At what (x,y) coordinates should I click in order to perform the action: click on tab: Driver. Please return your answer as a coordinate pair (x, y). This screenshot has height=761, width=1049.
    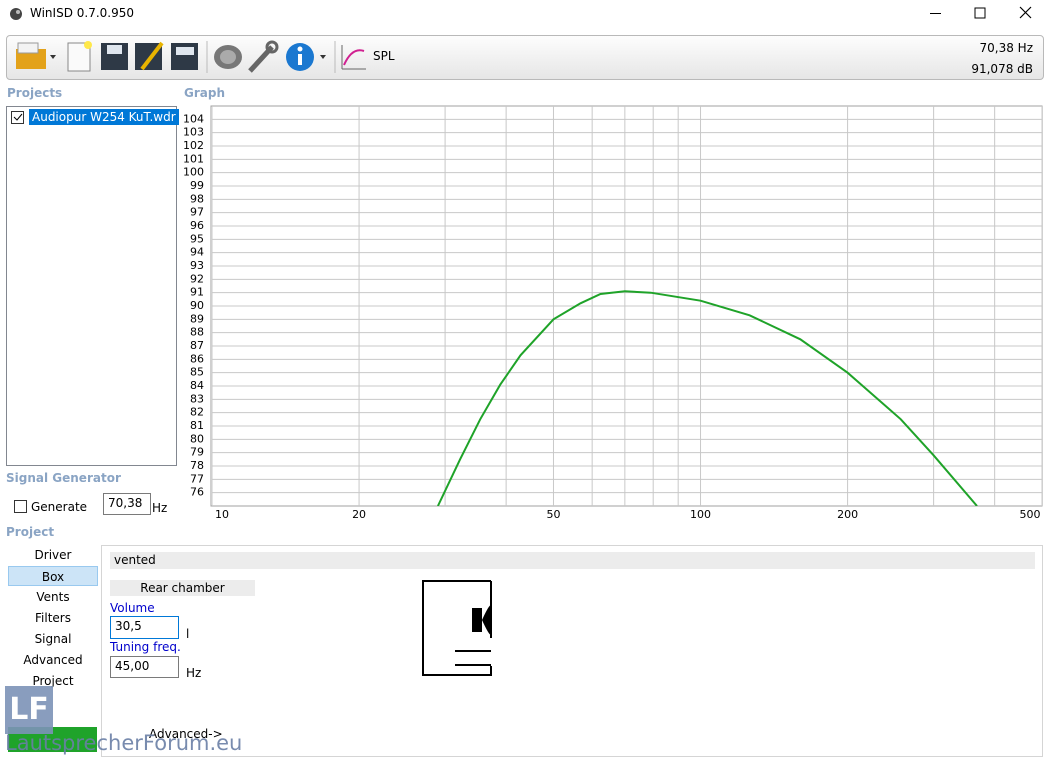
    Looking at the image, I should click on (53, 555).